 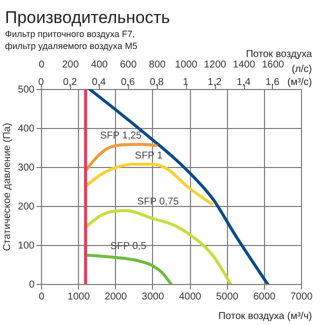 What do you see at coordinates (273, 65) in the screenshot?
I see `x2-tick-label: 1600` at bounding box center [273, 65].